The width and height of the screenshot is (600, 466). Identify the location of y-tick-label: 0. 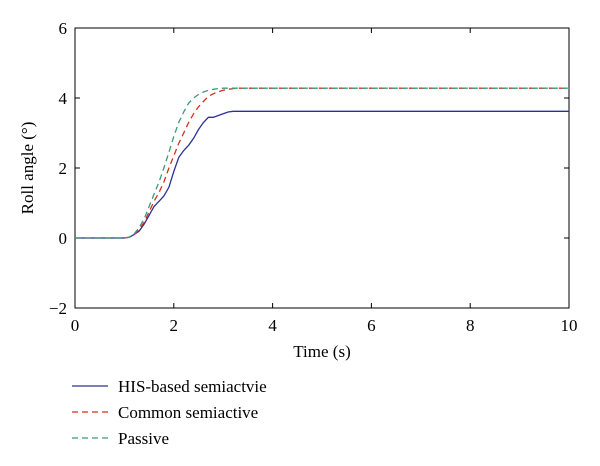
(63, 238).